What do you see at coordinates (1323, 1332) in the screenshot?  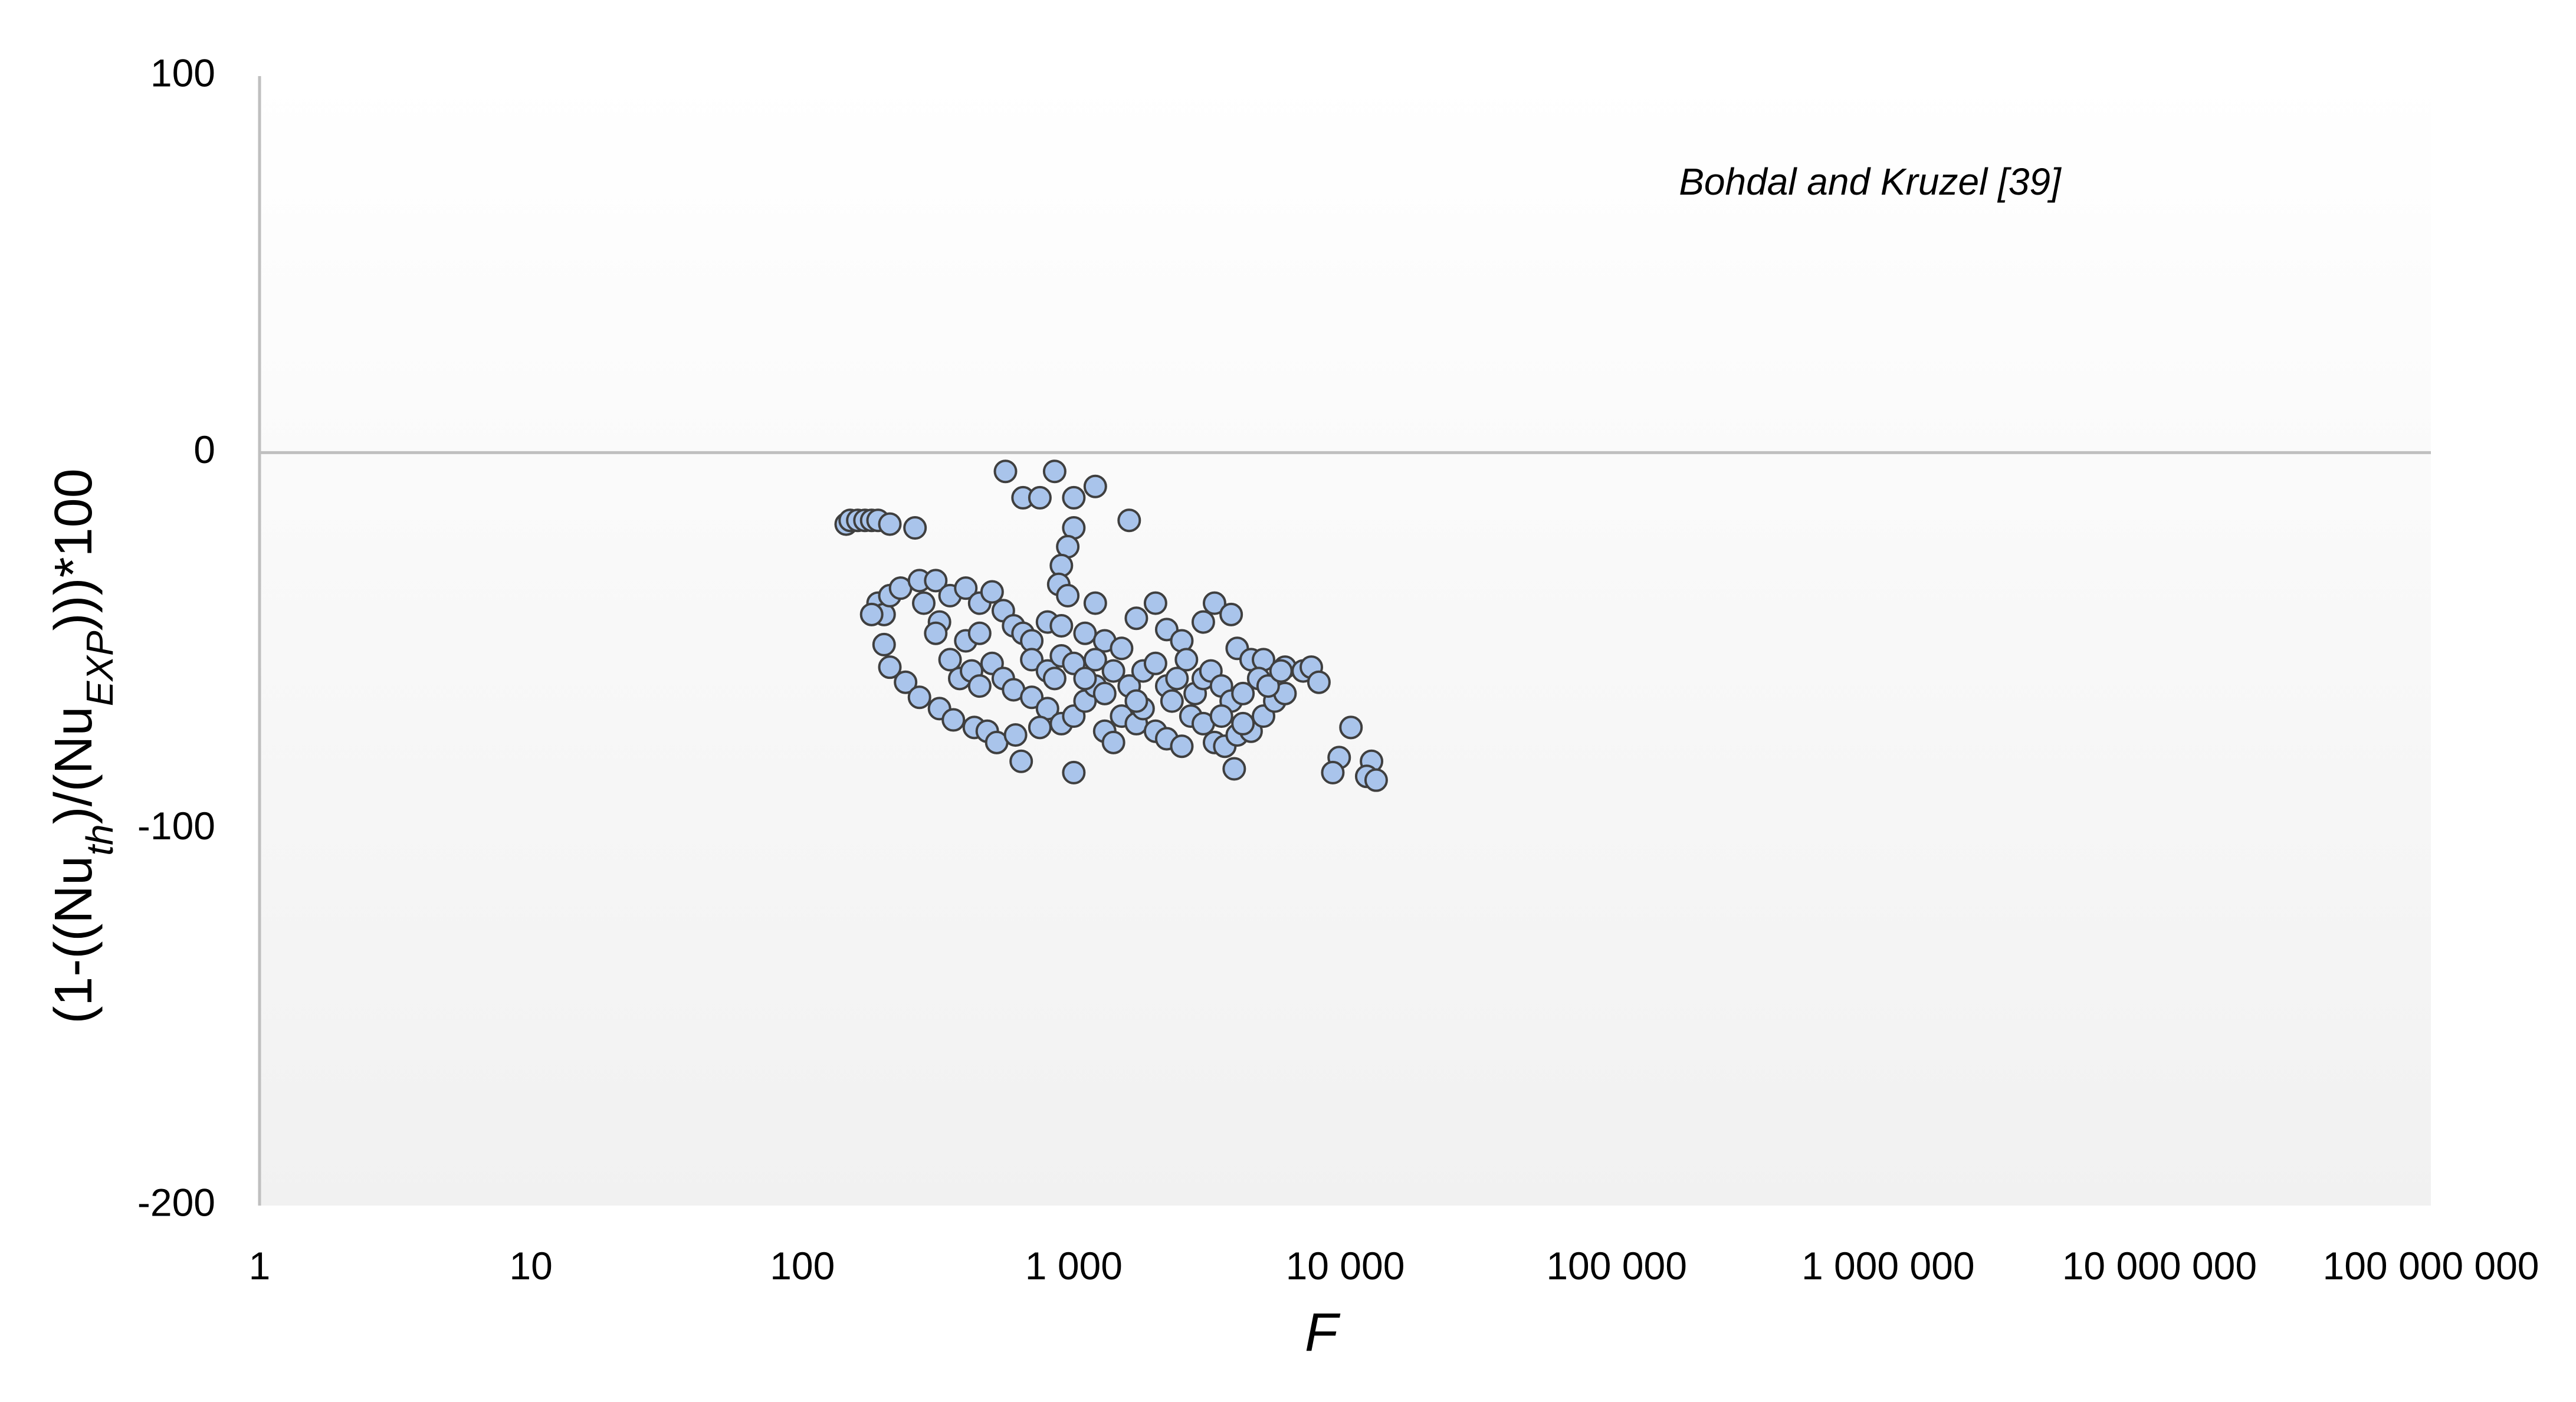 I see `x-axis-title: F` at bounding box center [1323, 1332].